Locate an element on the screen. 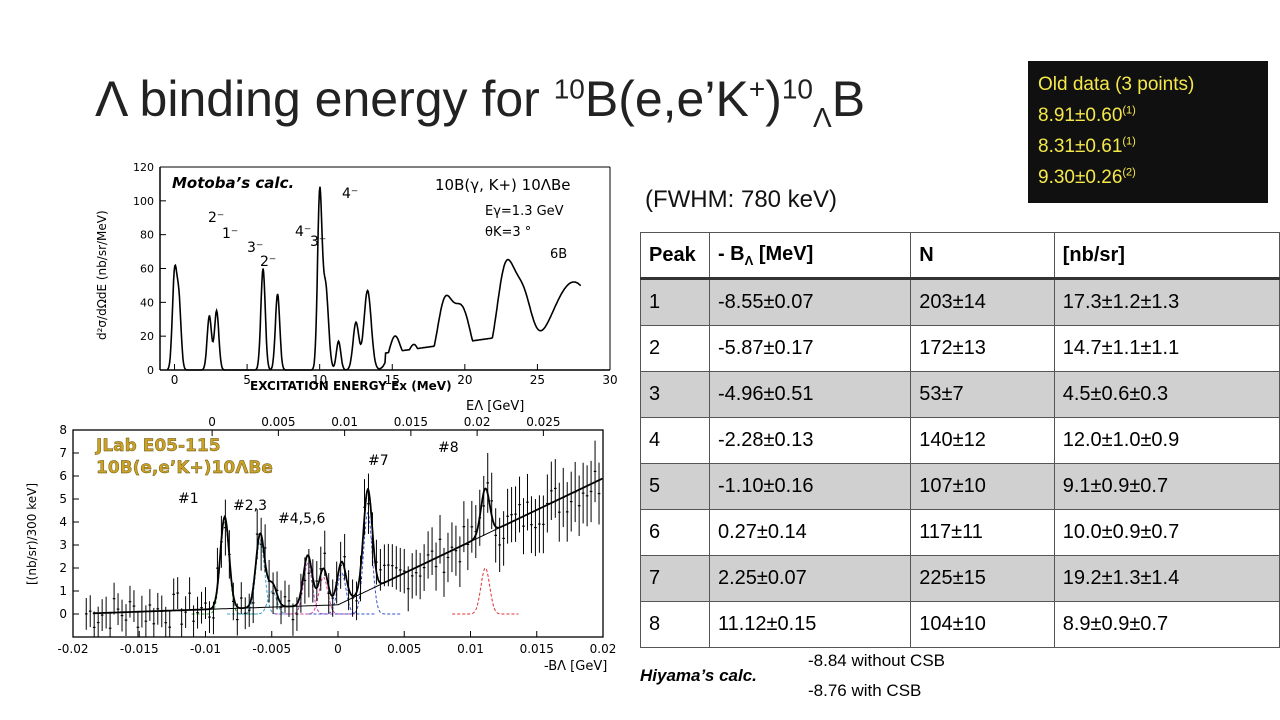 Image resolution: width=1280 pixels, height=720 pixels. state-label: 1⁻ is located at coordinates (230, 234).